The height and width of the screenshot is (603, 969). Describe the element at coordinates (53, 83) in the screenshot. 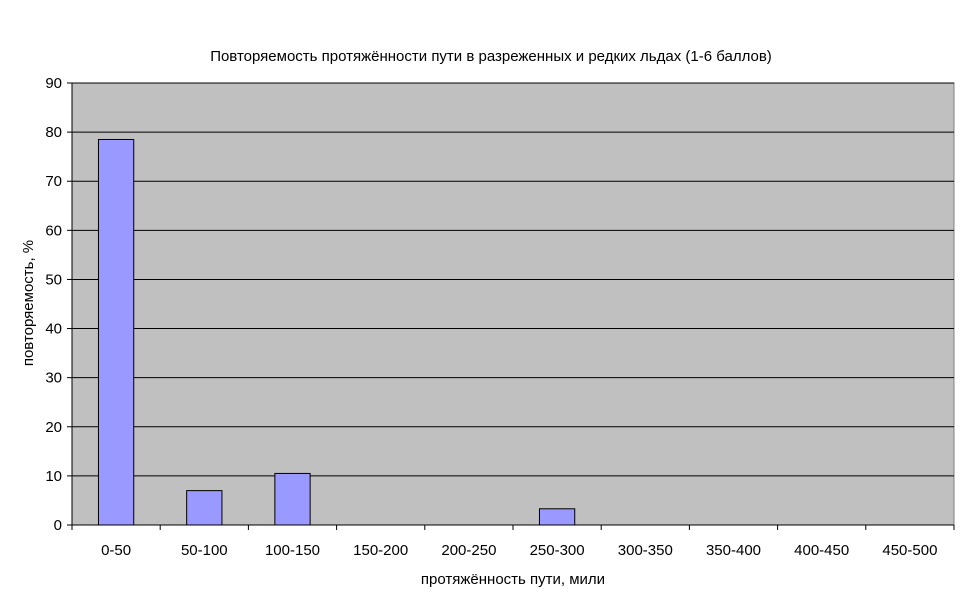

I see `y-tick-label: 90` at that location.